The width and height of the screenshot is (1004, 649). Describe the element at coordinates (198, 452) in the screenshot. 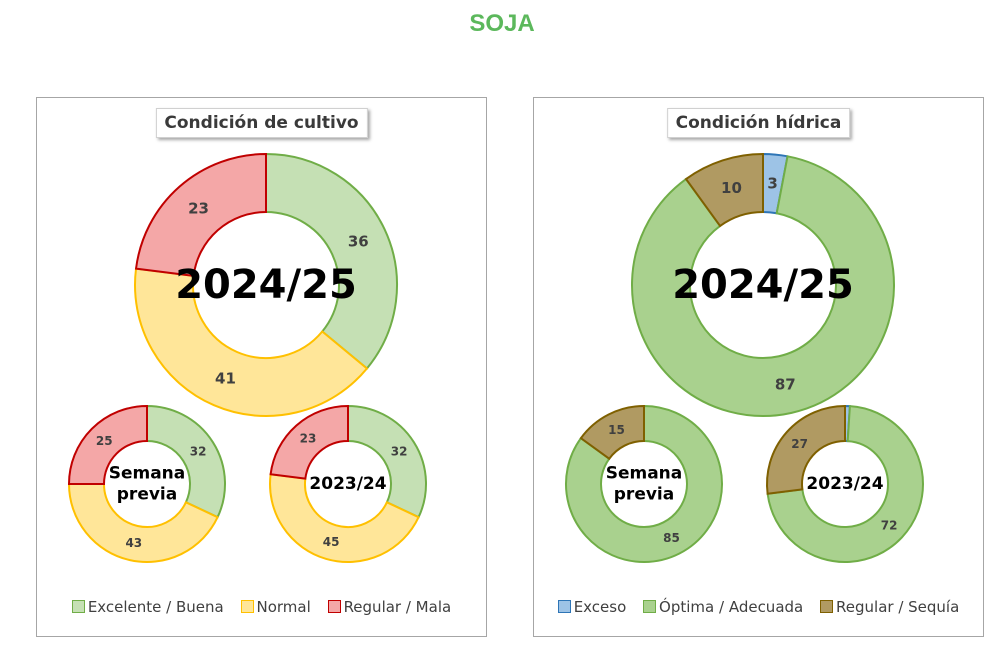

I see `slice-value-label-1-0: 32` at that location.